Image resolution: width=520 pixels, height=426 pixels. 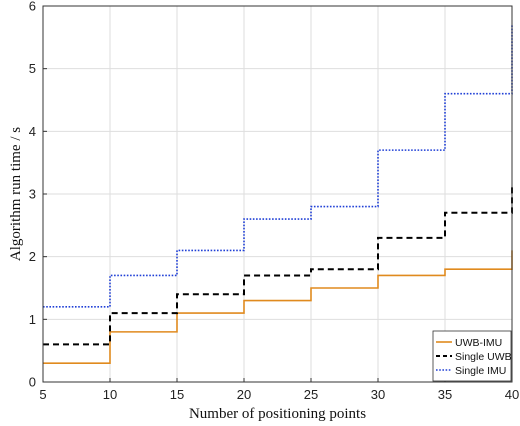 What do you see at coordinates (378, 394) in the screenshot?
I see `x-tick-label: 30` at bounding box center [378, 394].